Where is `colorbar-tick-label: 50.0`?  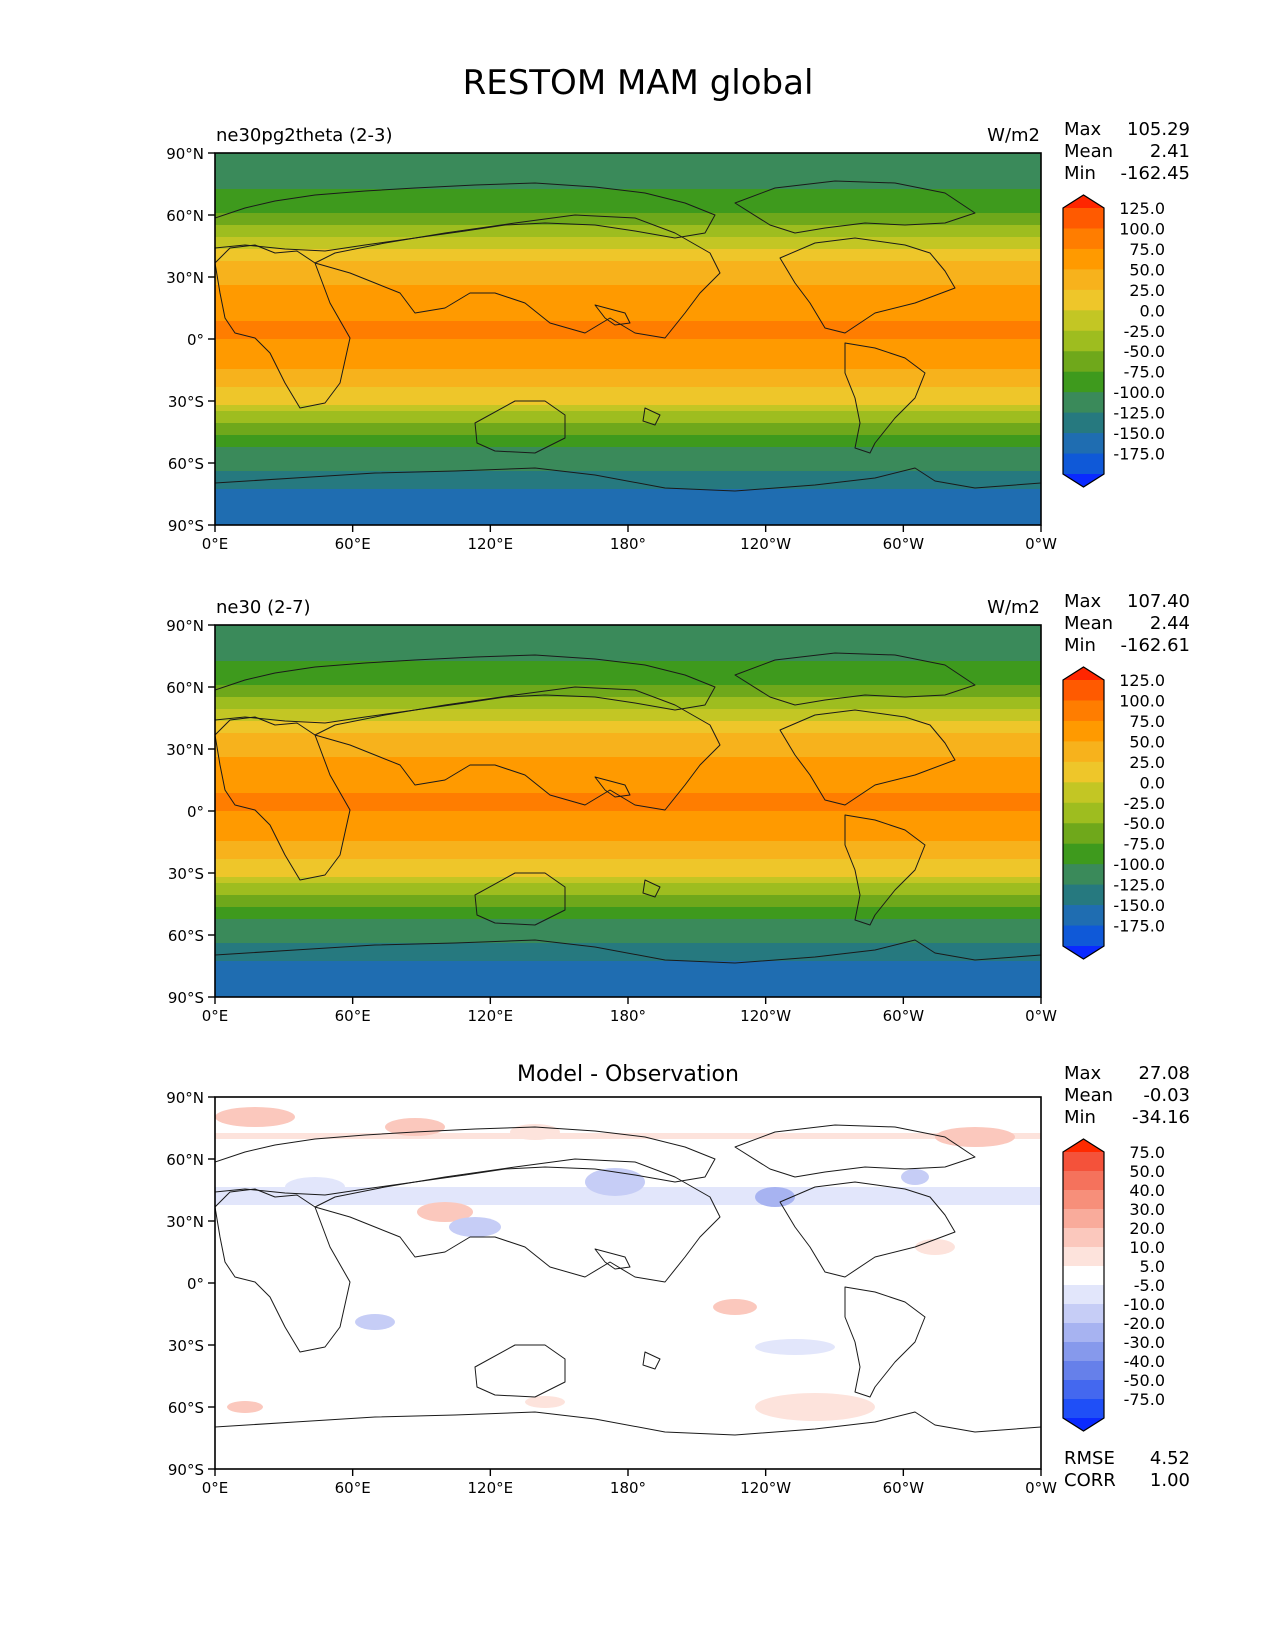
colorbar-tick-label: 50.0 is located at coordinates (1147, 269).